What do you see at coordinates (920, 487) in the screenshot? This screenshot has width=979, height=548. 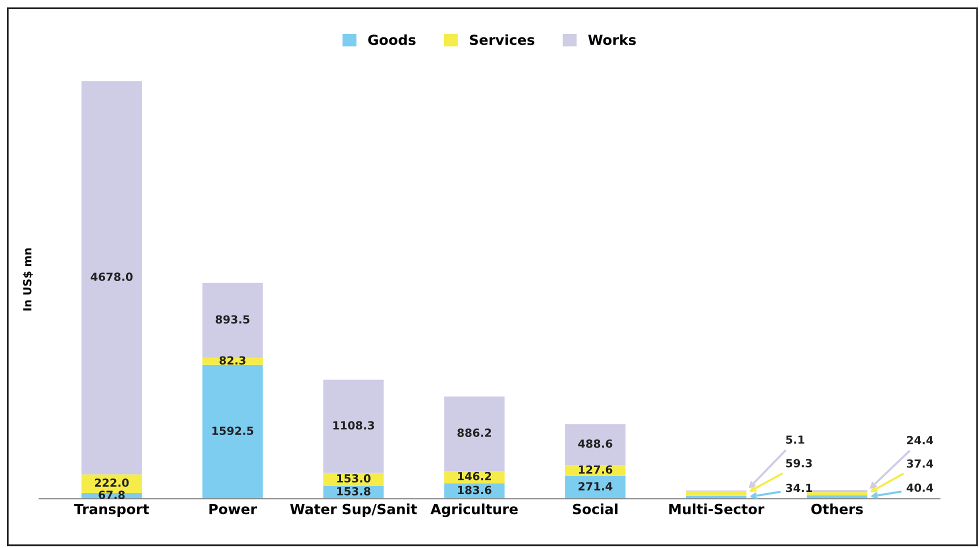 I see `data-label: 40.4` at bounding box center [920, 487].